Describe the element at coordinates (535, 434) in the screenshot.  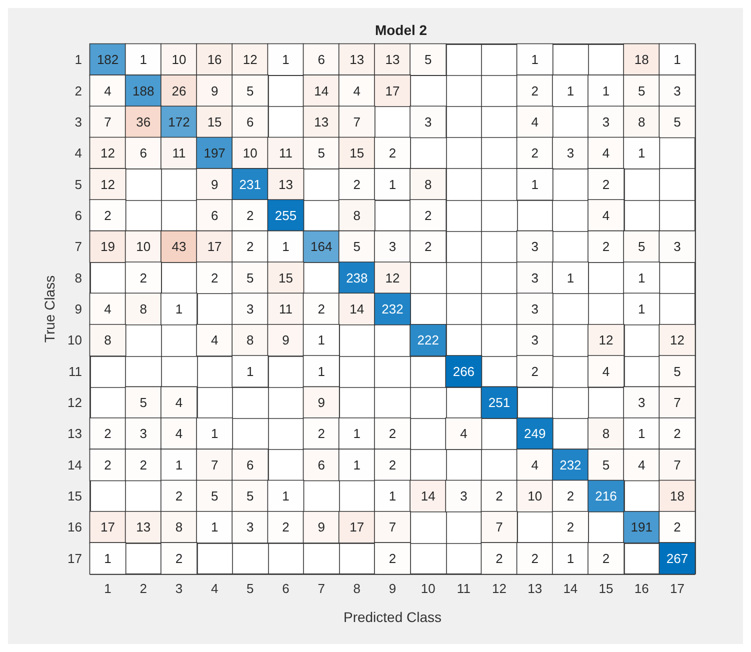
I see `data-label: 249` at that location.